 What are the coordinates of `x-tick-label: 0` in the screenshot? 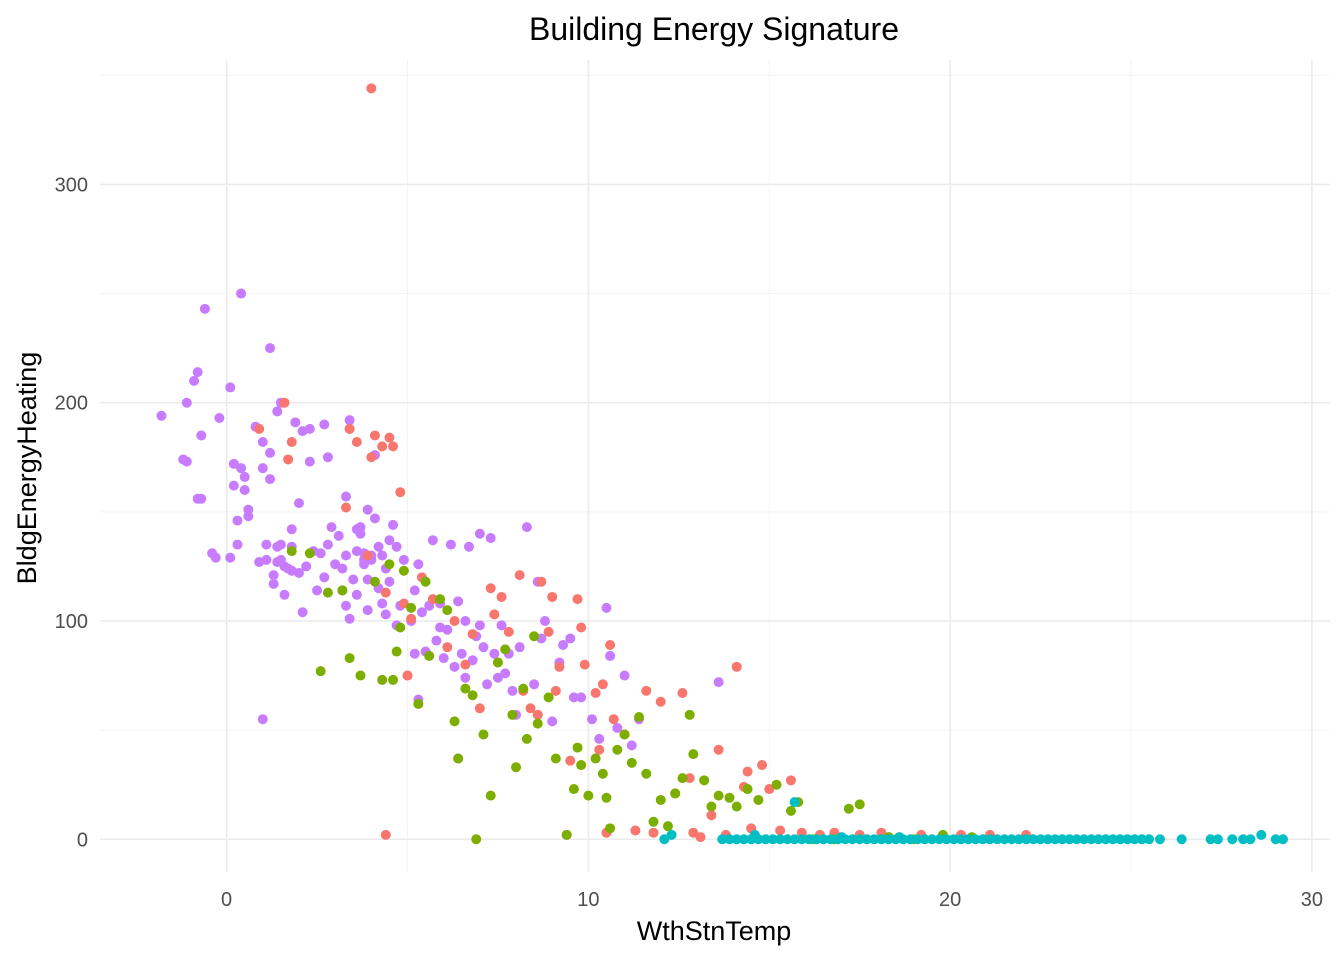 It's located at (226, 900).